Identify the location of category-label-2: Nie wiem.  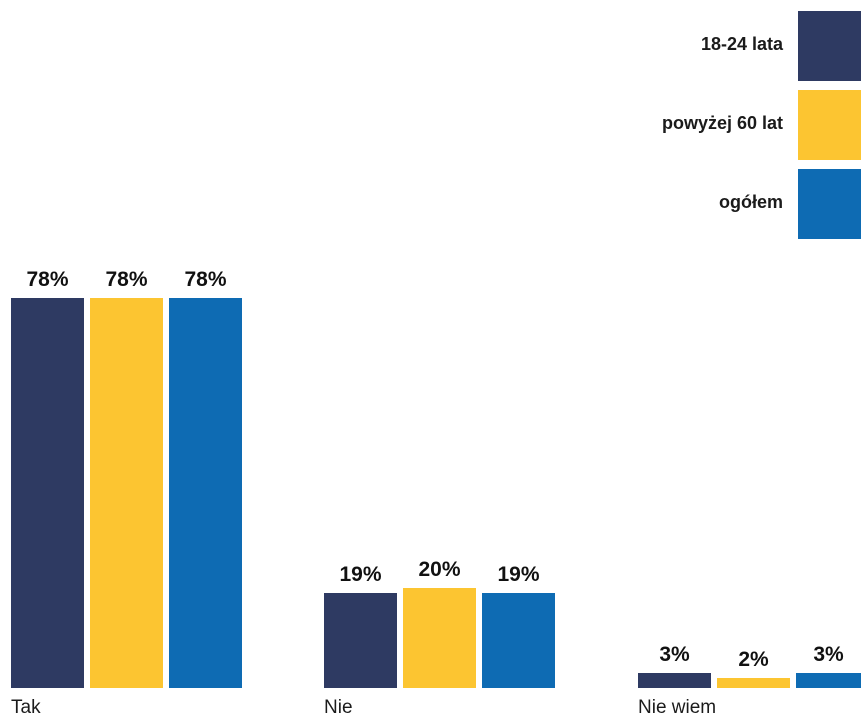
(677, 707).